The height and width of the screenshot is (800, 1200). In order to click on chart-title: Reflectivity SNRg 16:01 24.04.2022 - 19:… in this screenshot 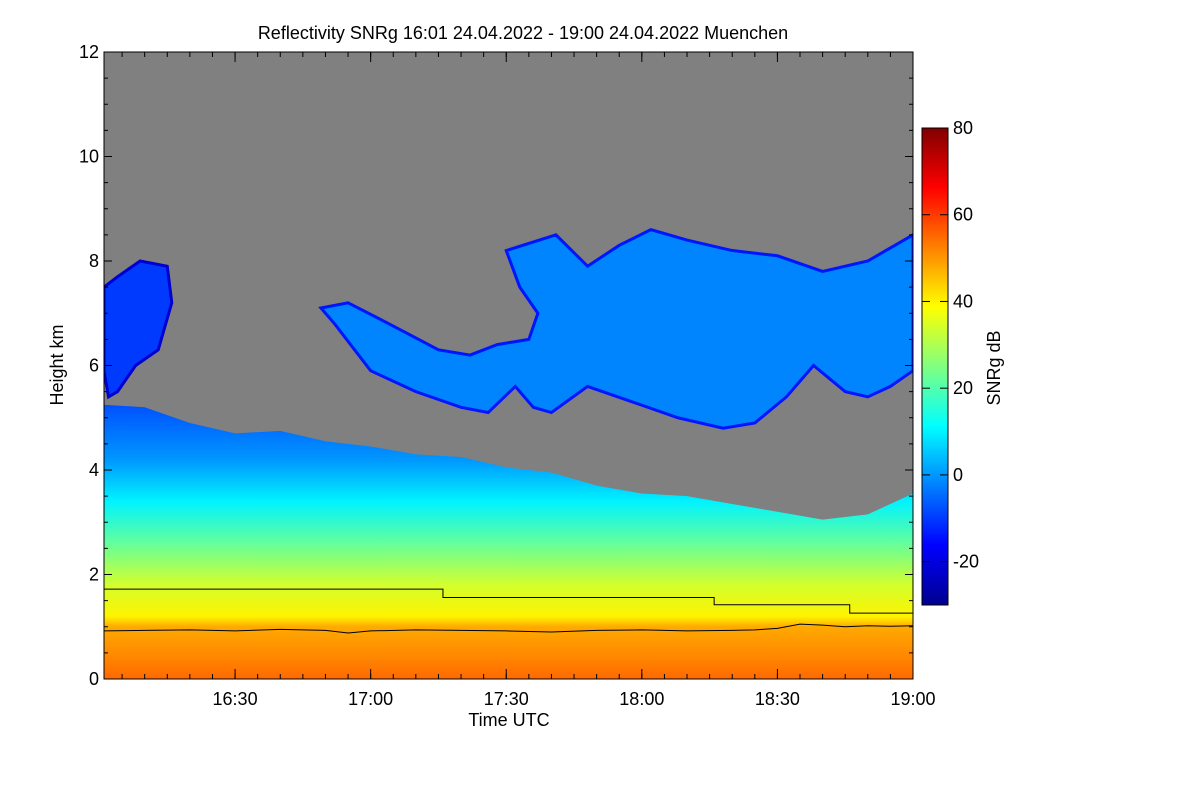, I will do `click(523, 33)`.